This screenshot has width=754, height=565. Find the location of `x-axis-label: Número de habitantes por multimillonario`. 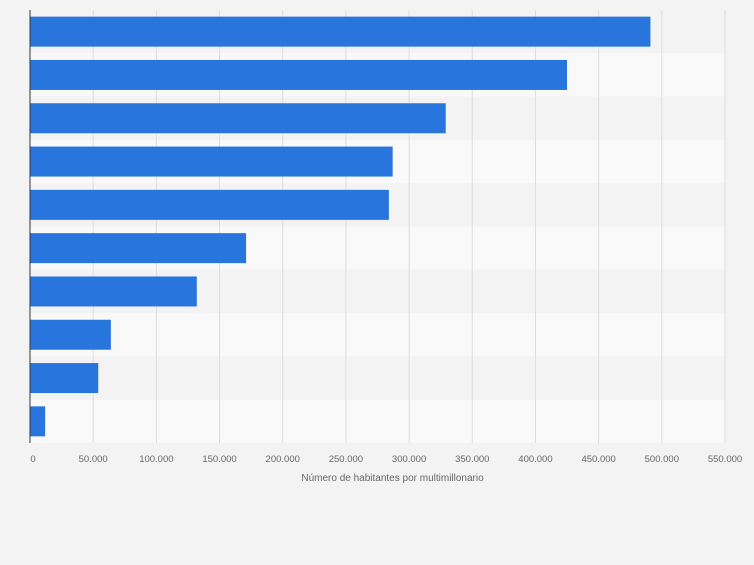

x-axis-label: Número de habitantes por multimillonario is located at coordinates (392, 478).